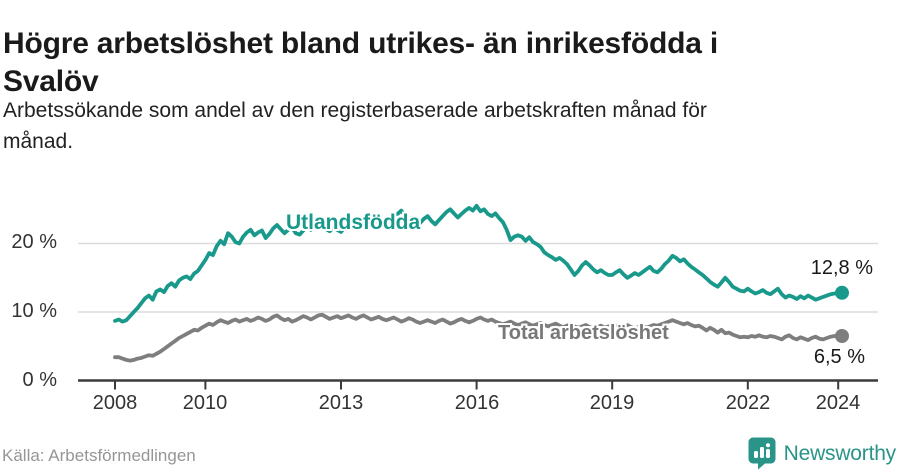 The height and width of the screenshot is (474, 900). Describe the element at coordinates (583, 333) in the screenshot. I see `series-label-total-arbetsloshet: Total arbetslöshet` at that location.